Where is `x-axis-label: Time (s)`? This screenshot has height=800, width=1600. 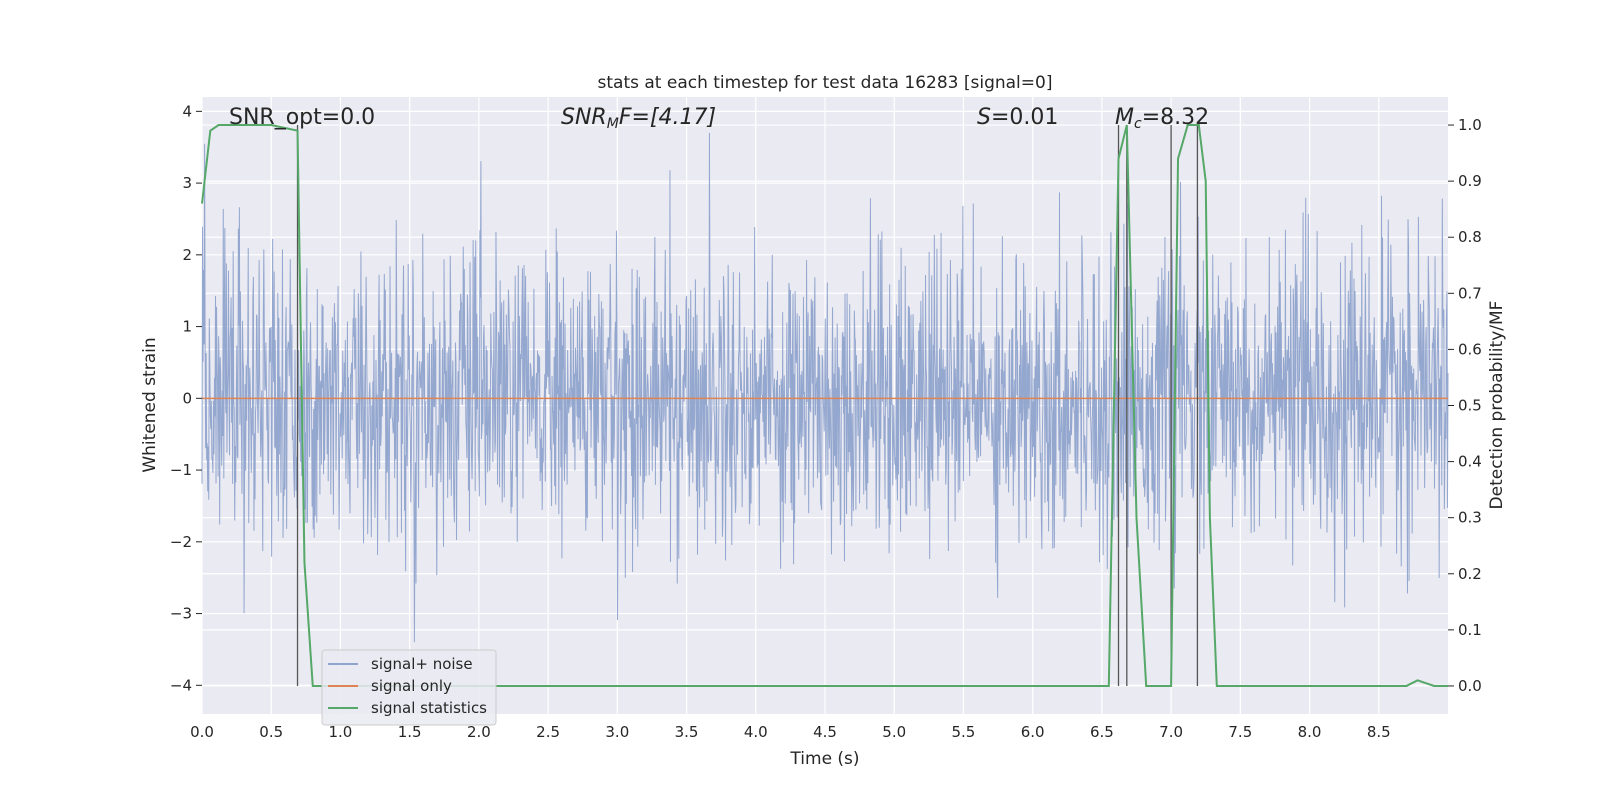
x-axis-label: Time (s) is located at coordinates (824, 759).